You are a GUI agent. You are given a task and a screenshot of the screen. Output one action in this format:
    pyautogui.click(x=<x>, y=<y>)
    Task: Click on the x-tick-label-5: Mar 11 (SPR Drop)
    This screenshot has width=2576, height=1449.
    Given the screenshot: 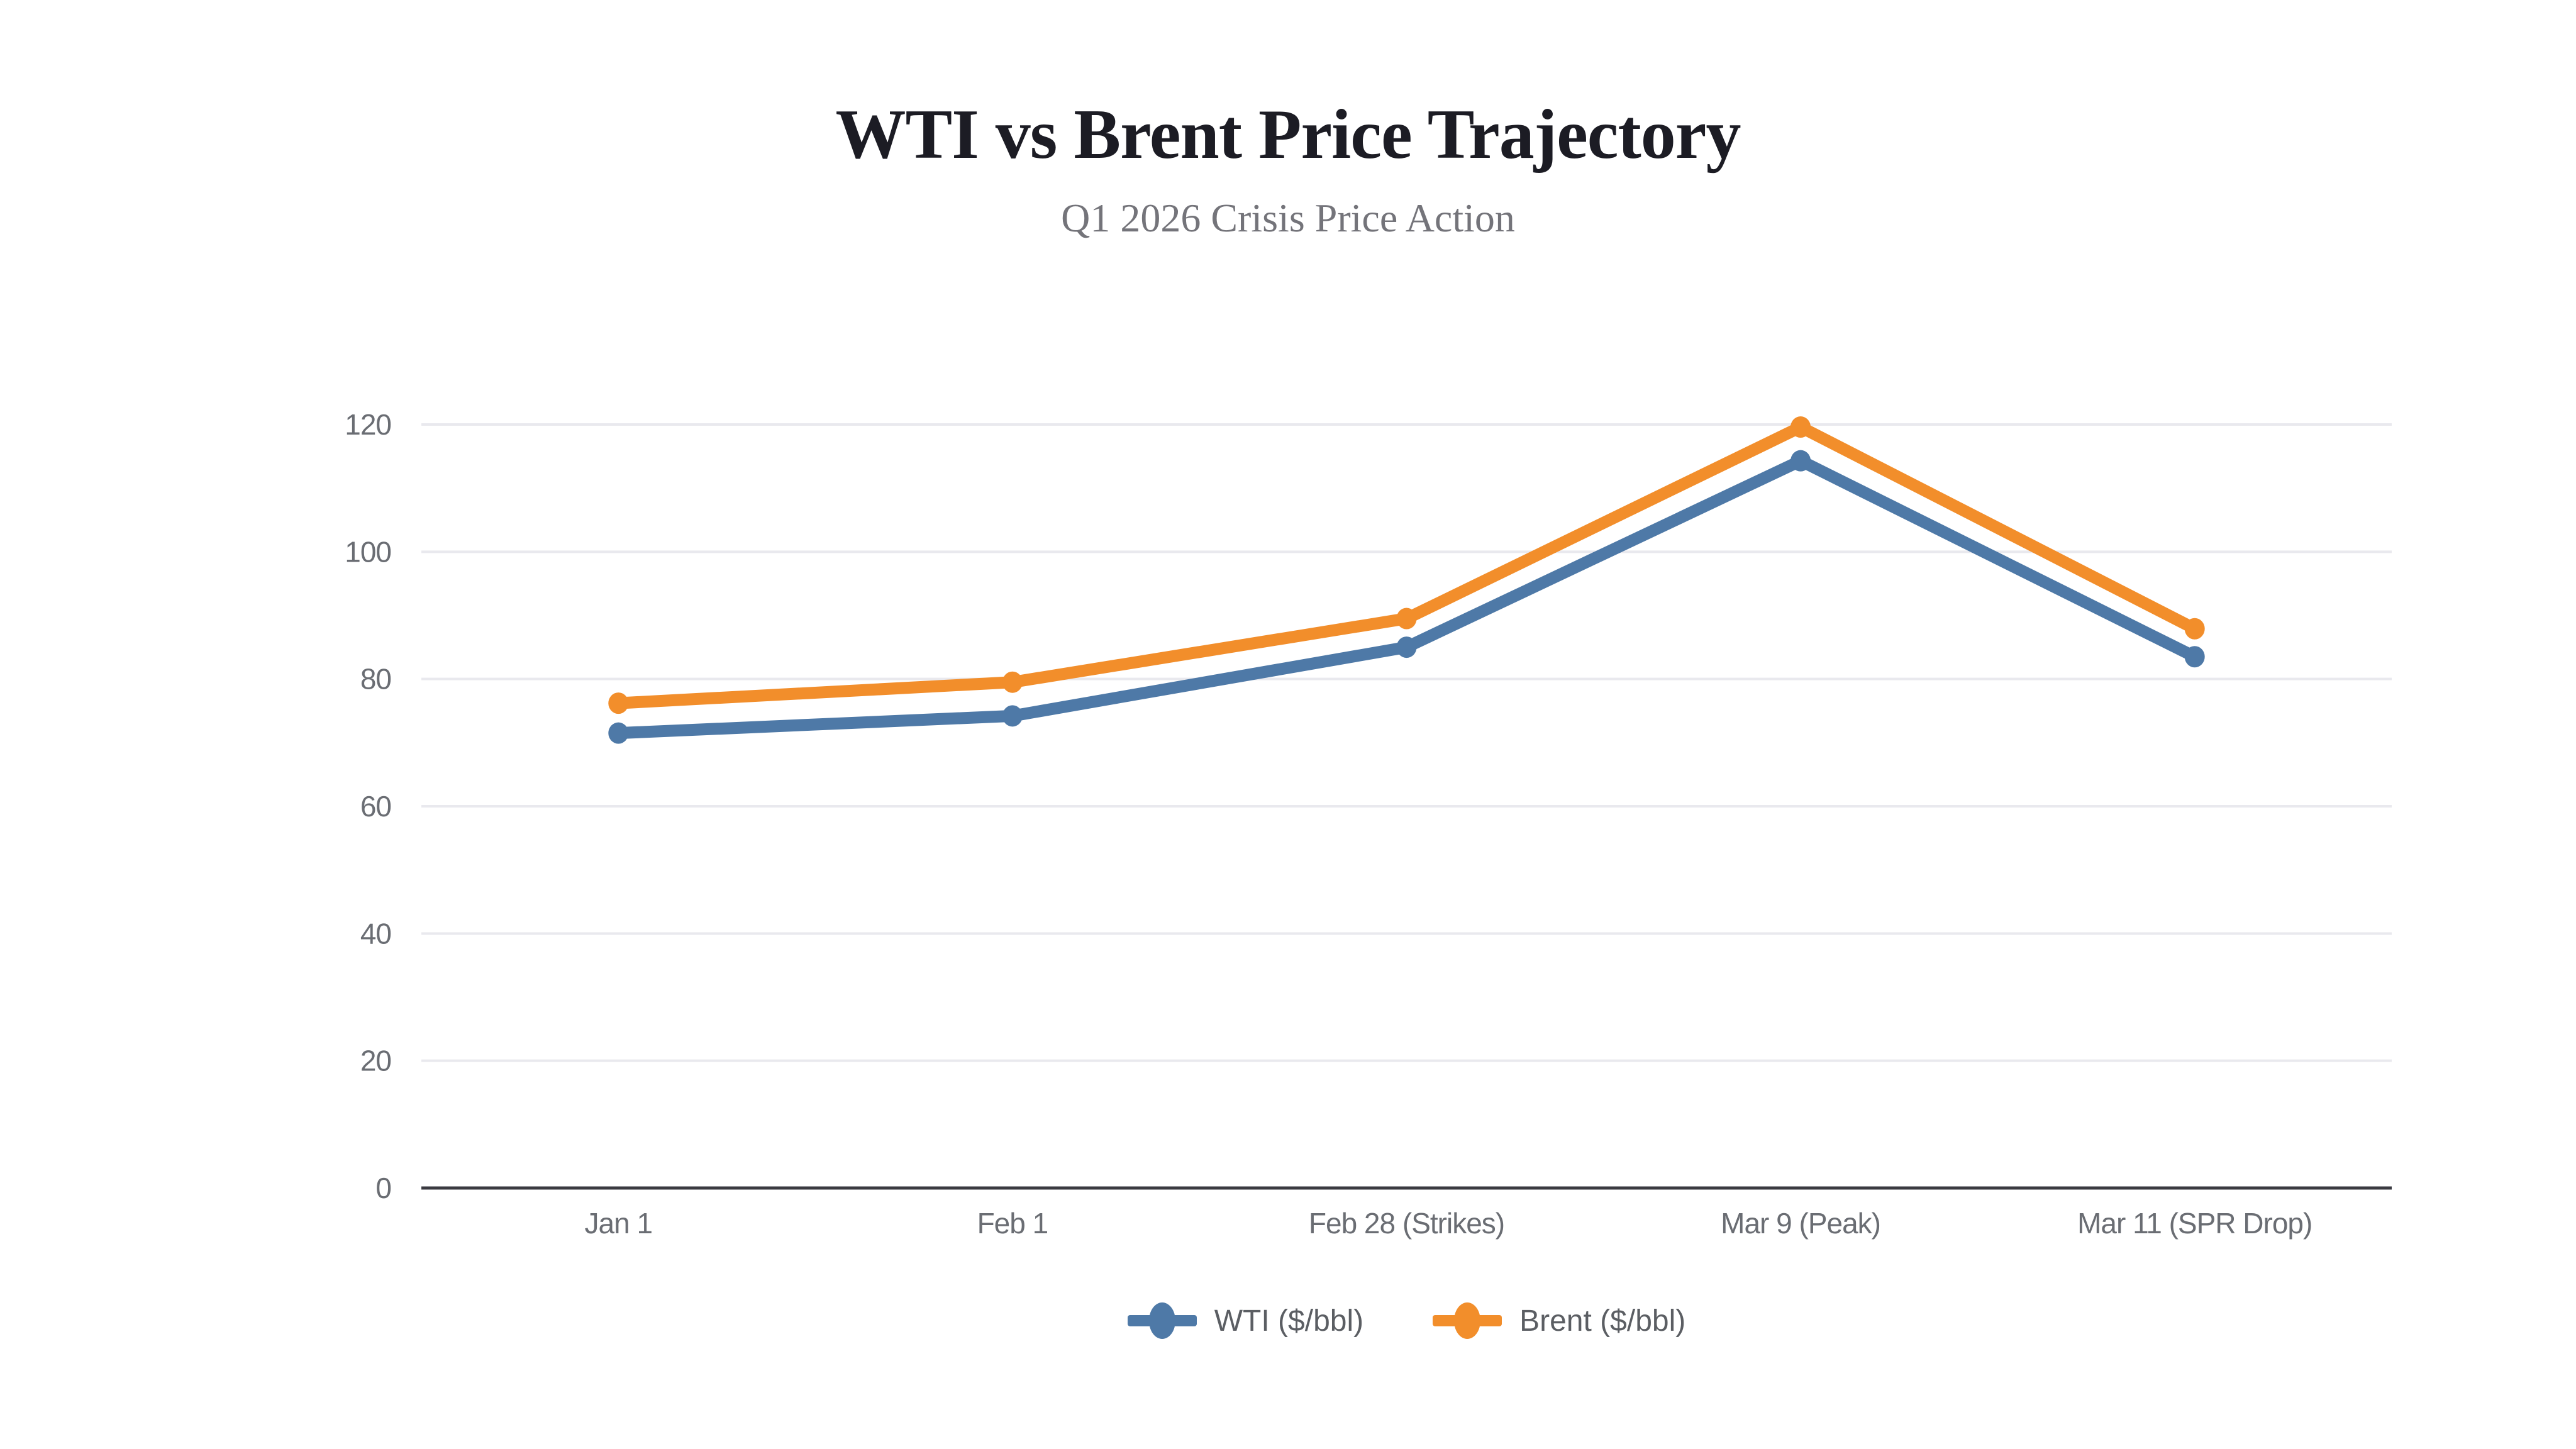 What is the action you would take?
    pyautogui.click(x=2194, y=1223)
    